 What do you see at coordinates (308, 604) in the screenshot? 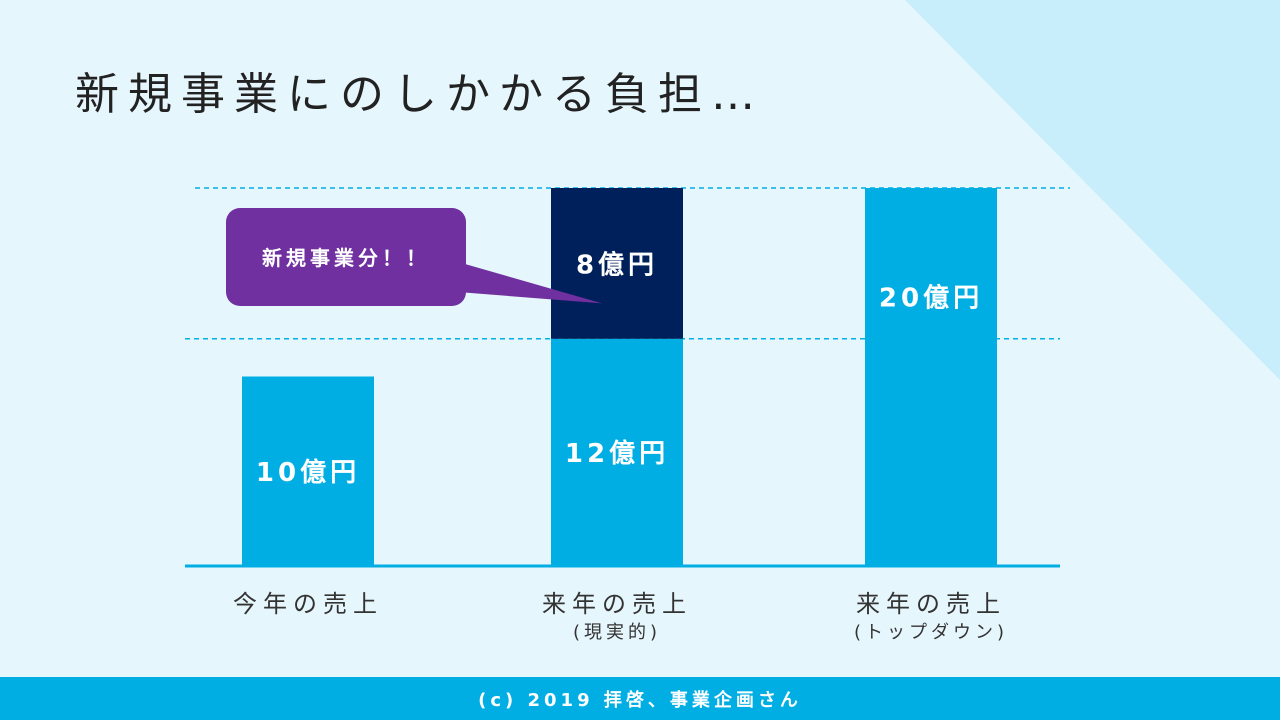
I see `category-label: 今年の売上` at bounding box center [308, 604].